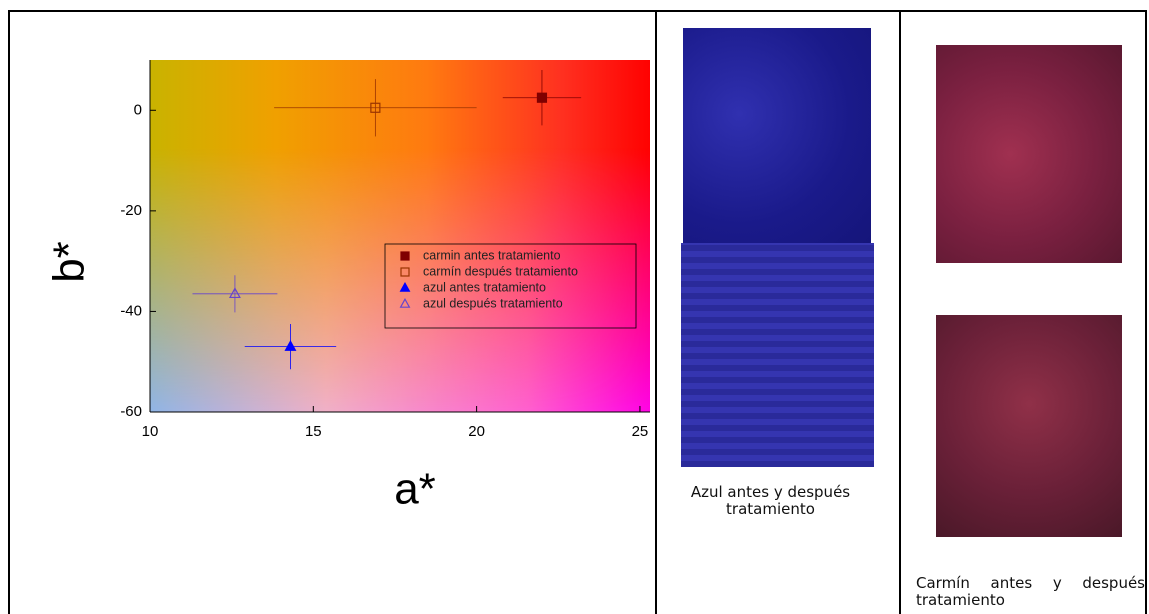 Image resolution: width=1149 pixels, height=614 pixels. Describe the element at coordinates (150, 431) in the screenshot. I see `x-tick-label: 10` at that location.